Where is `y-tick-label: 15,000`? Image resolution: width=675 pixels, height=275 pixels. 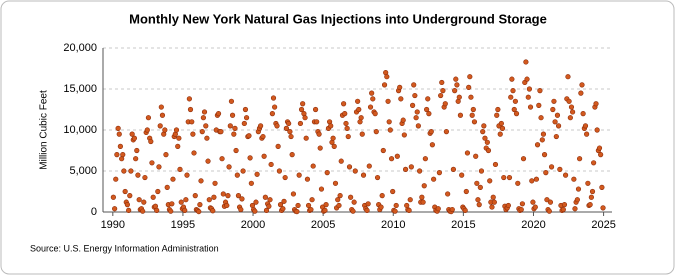 y-tick-label: 15,000 is located at coordinates (80, 89).